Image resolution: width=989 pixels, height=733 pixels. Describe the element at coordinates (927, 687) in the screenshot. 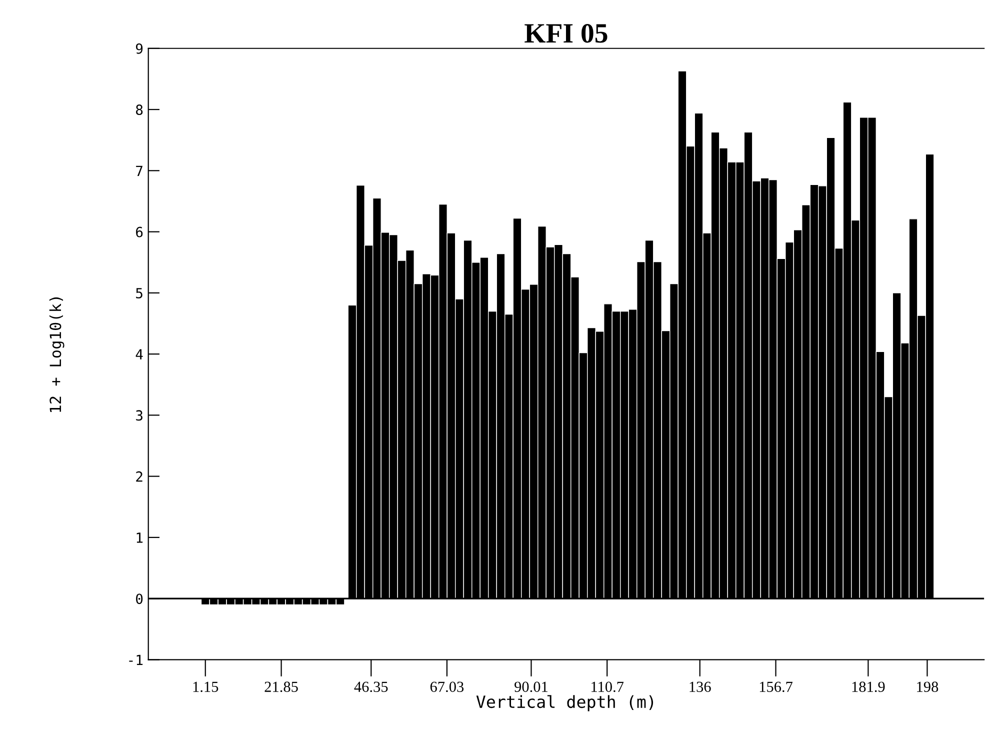

I see `x-tick-label: 198` at that location.